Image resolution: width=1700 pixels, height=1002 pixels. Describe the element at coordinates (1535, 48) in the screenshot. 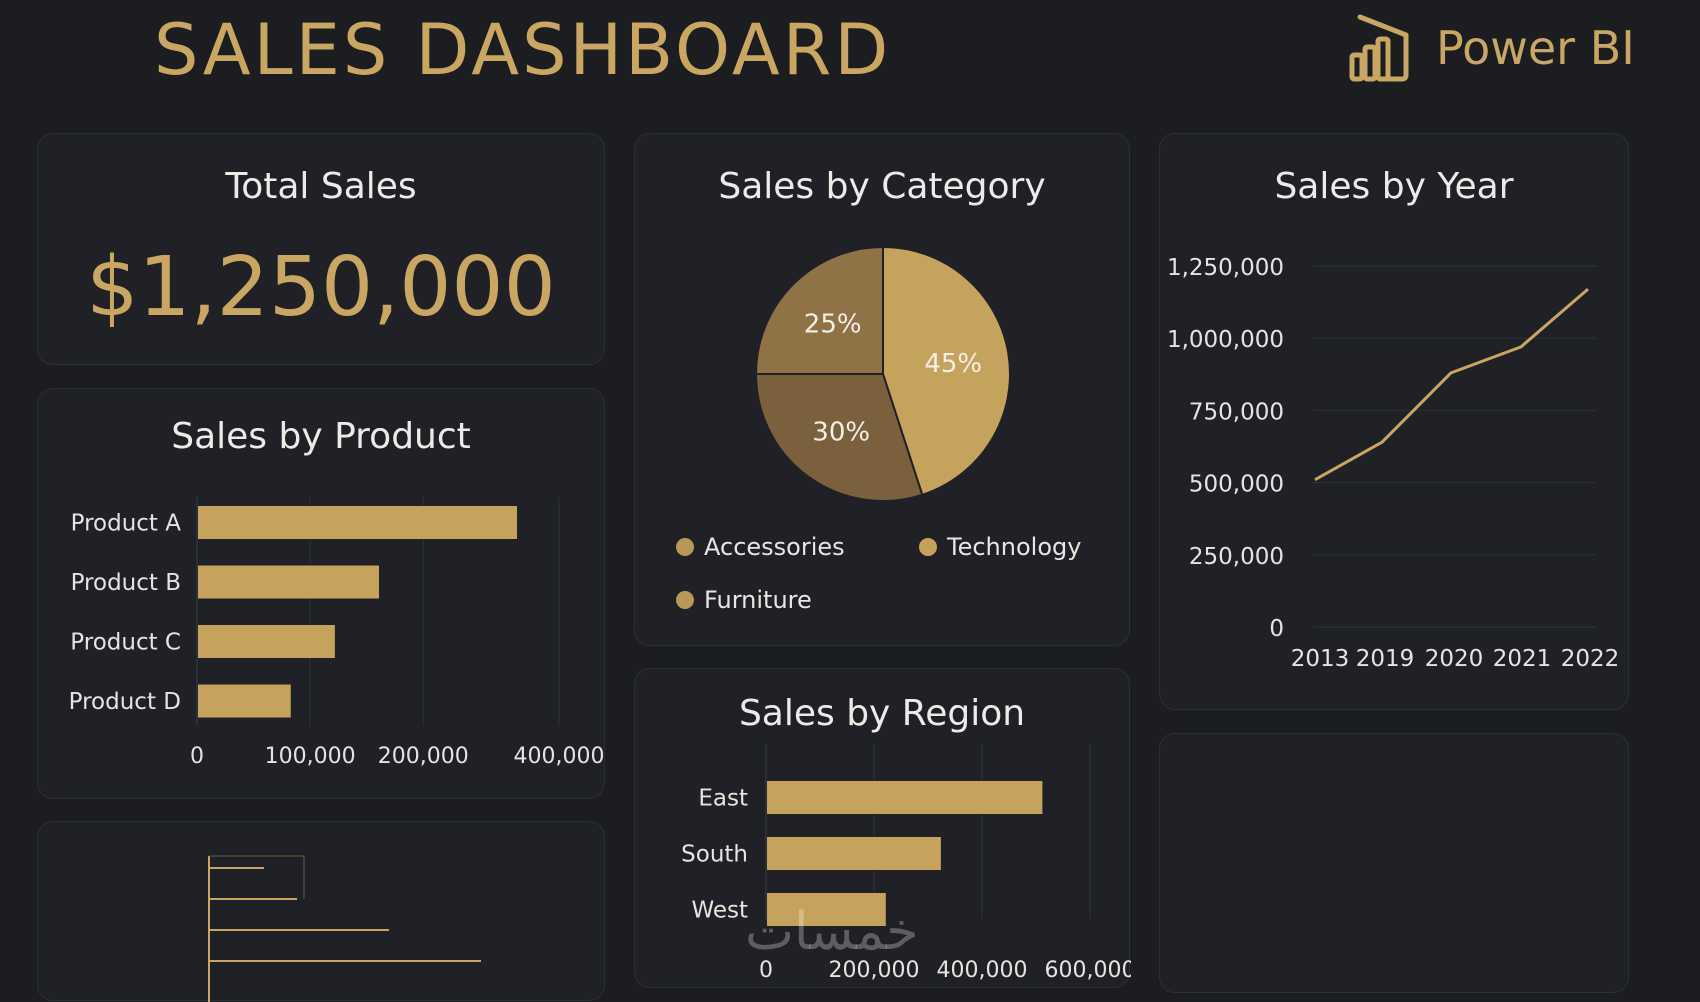

I see `brand-name: Power BI` at that location.